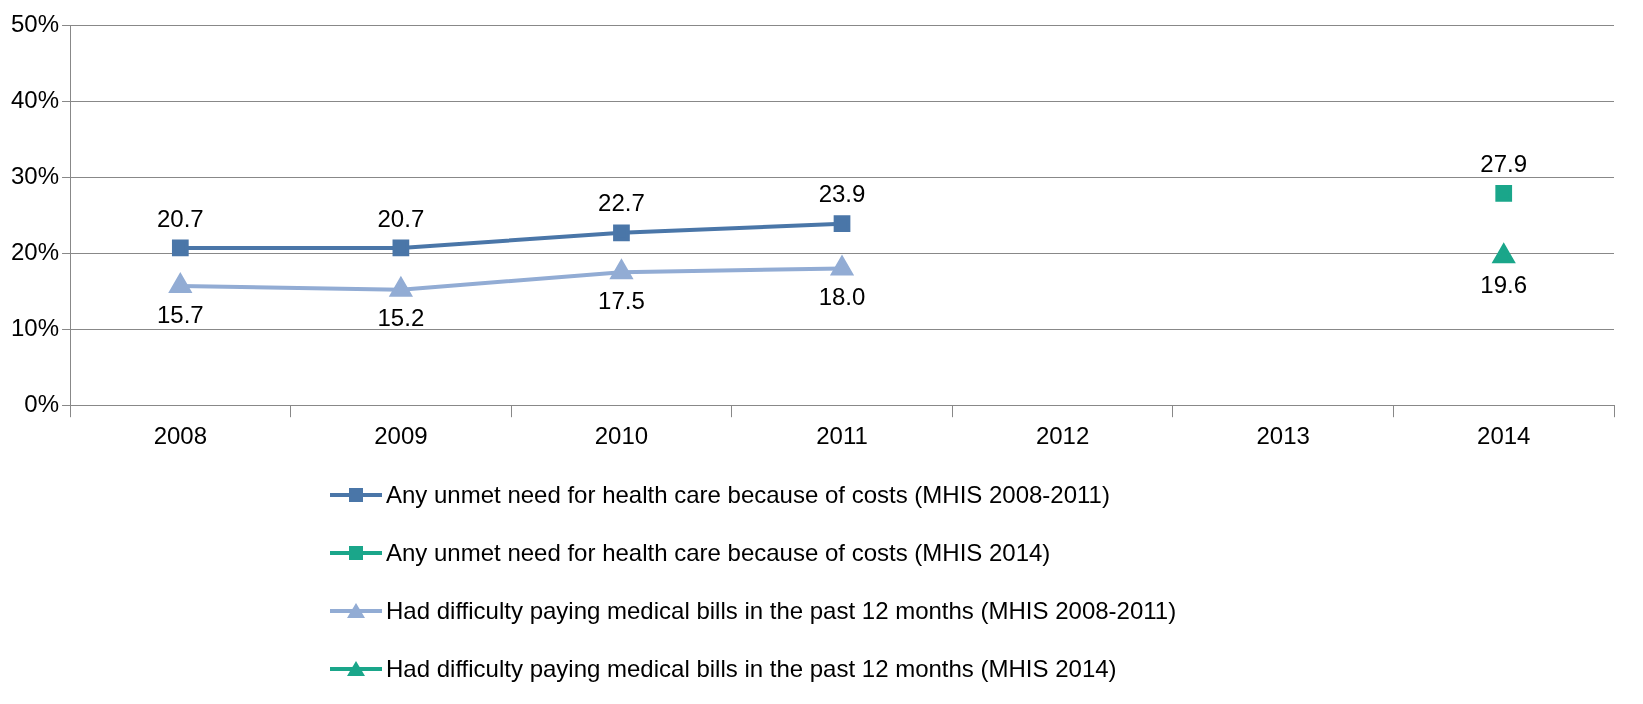  What do you see at coordinates (781, 611) in the screenshot?
I see `legend-label: Had difficulty paying medical bills in the past 12 months (MHIS 2008-2011)` at bounding box center [781, 611].